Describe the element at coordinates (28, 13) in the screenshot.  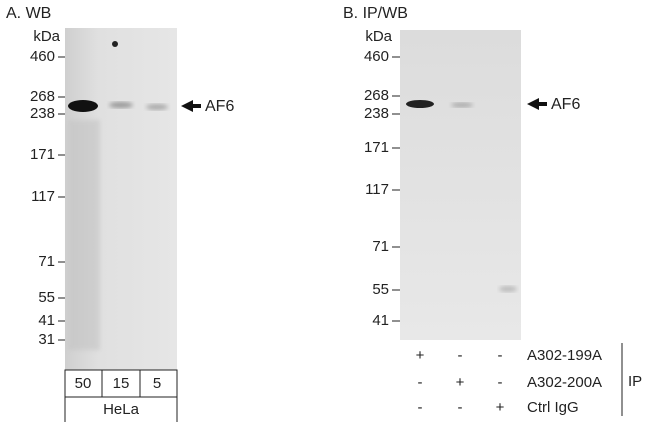
I see `panel-title: A. WB` at that location.